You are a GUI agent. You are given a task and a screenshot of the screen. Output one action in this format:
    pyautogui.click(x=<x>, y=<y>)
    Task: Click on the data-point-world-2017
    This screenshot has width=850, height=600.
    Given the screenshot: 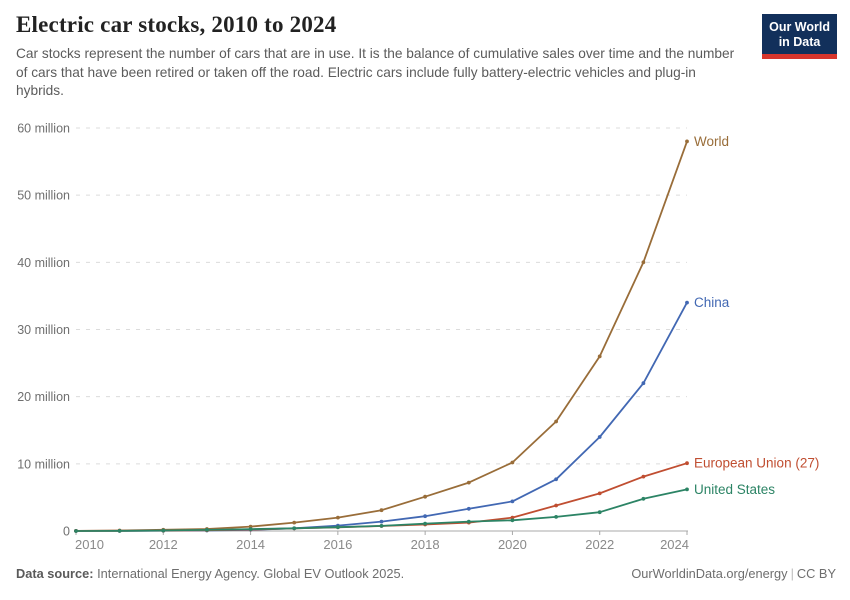 What is the action you would take?
    pyautogui.click(x=381, y=510)
    